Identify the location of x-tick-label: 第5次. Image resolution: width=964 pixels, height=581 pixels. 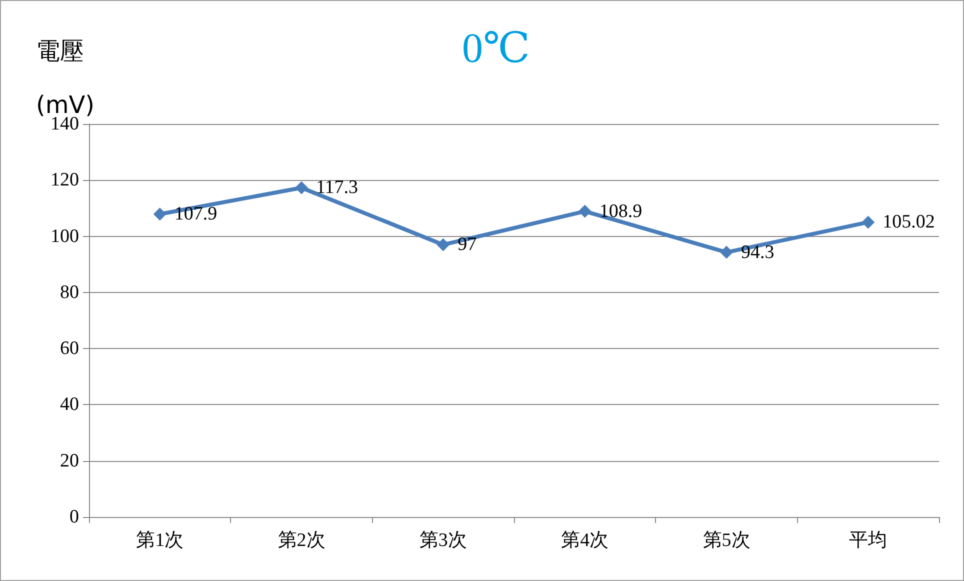
(726, 540).